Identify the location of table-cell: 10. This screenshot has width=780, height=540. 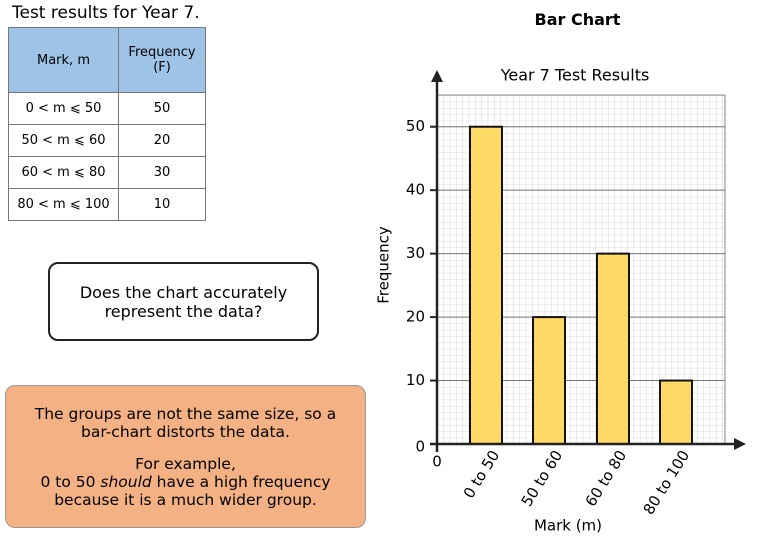
(162, 204).